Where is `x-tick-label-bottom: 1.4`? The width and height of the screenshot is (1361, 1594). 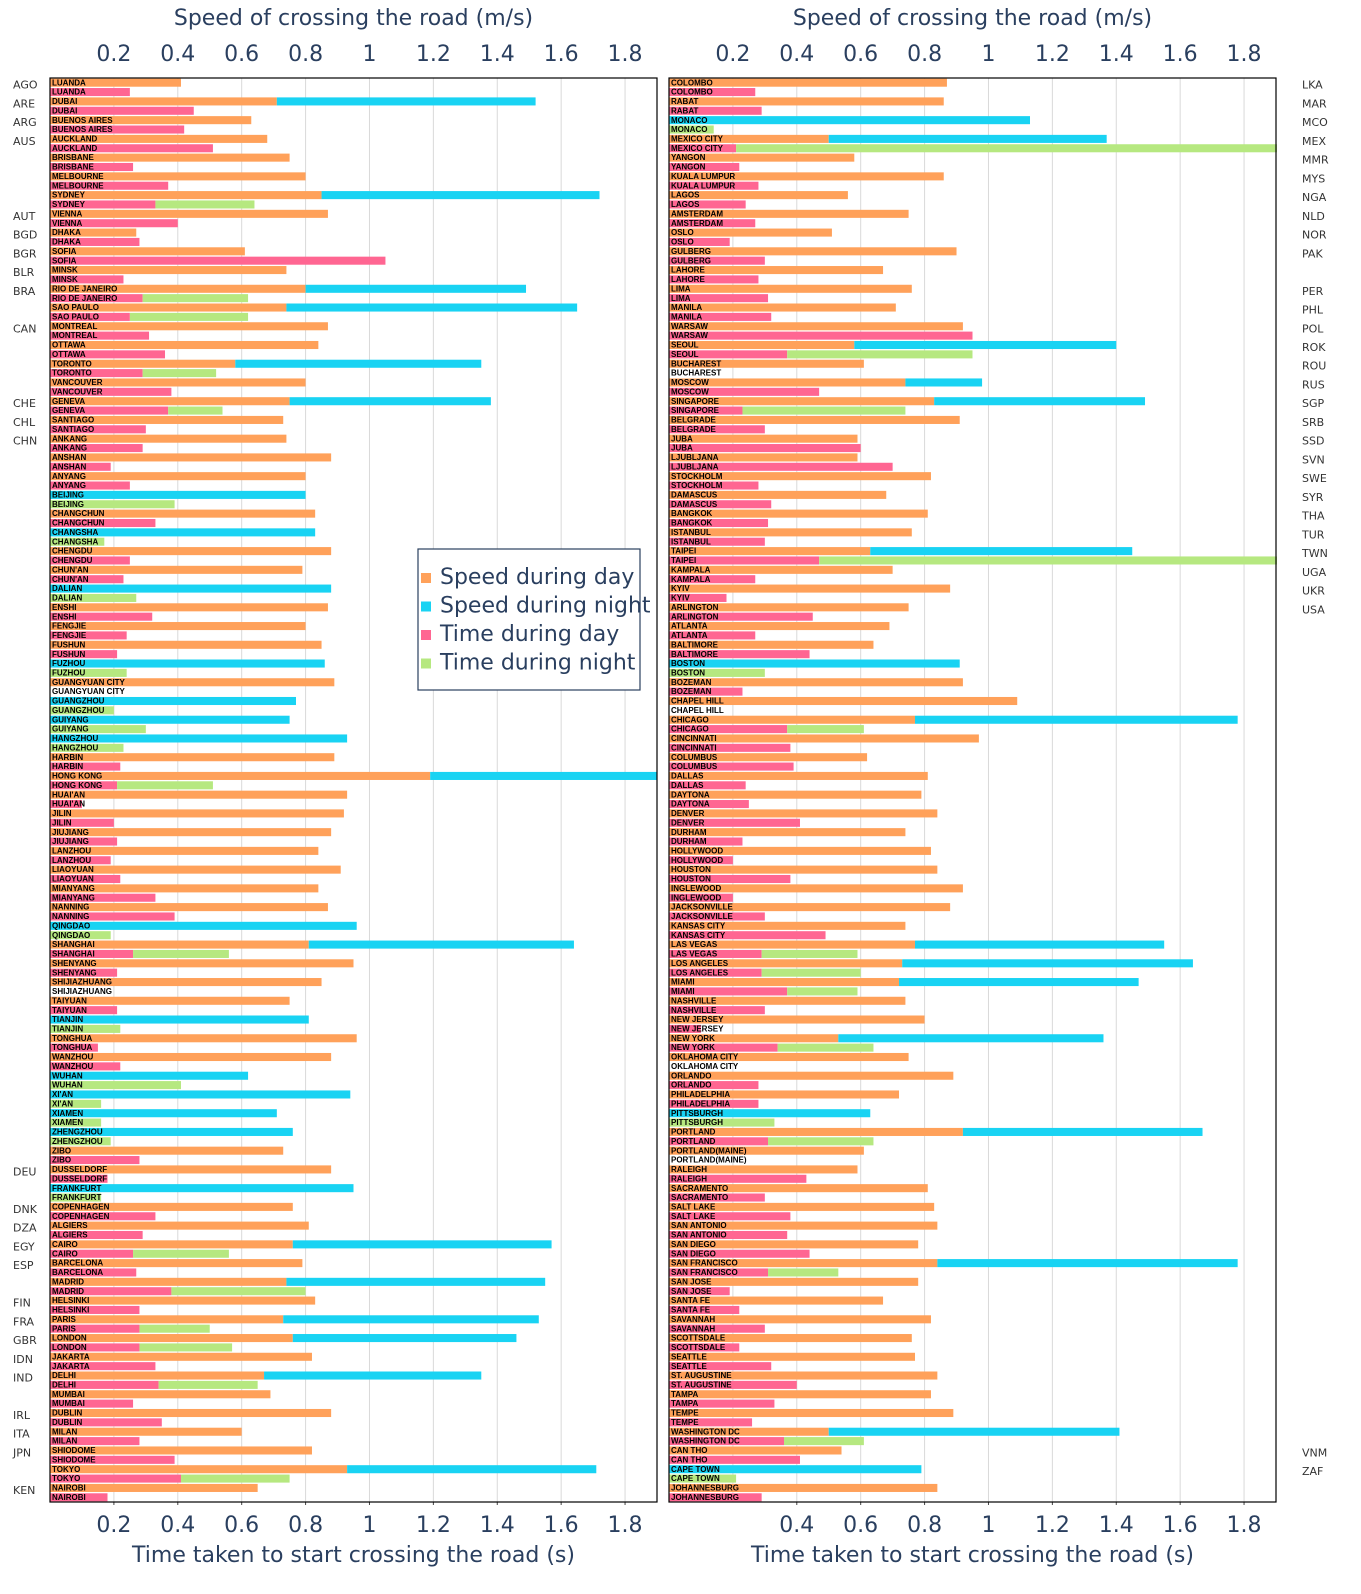 x-tick-label-bottom: 1.4 is located at coordinates (497, 1525).